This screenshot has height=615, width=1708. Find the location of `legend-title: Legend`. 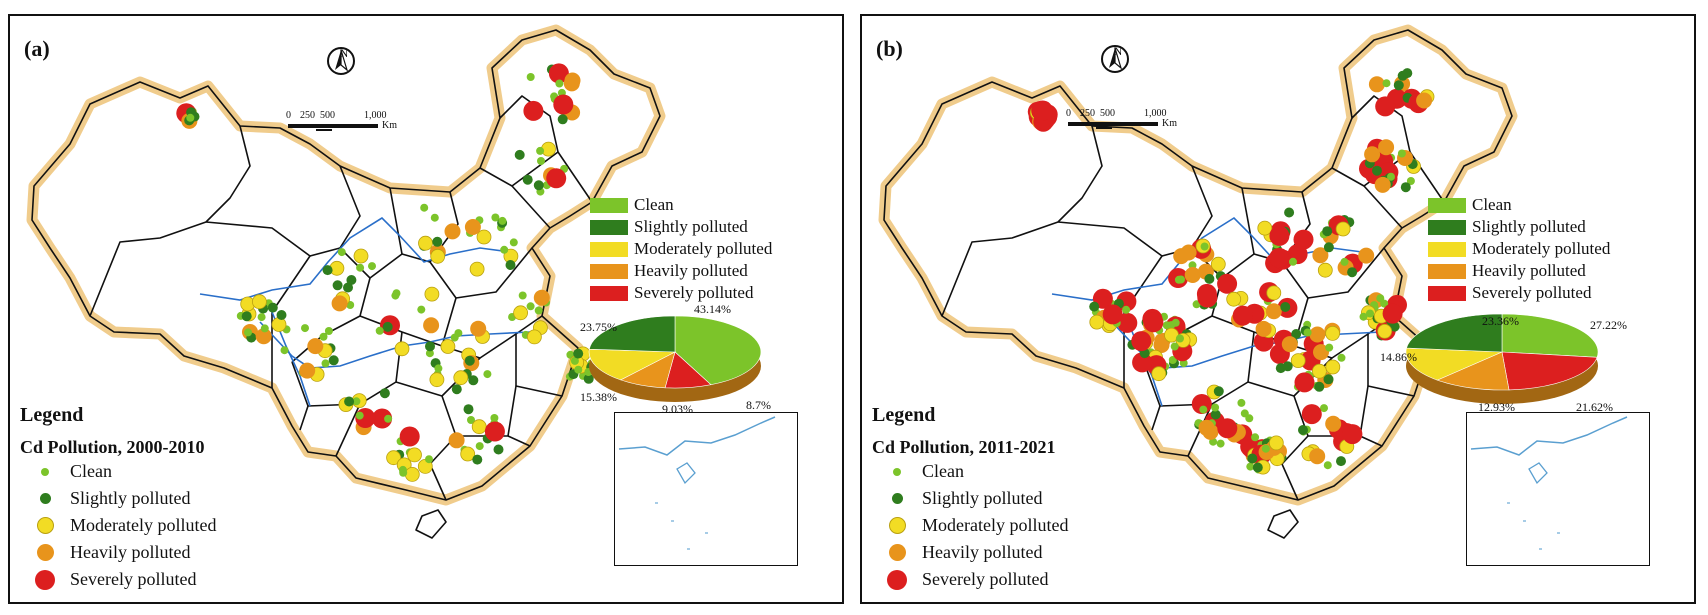

legend-title: Legend is located at coordinates (52, 415).